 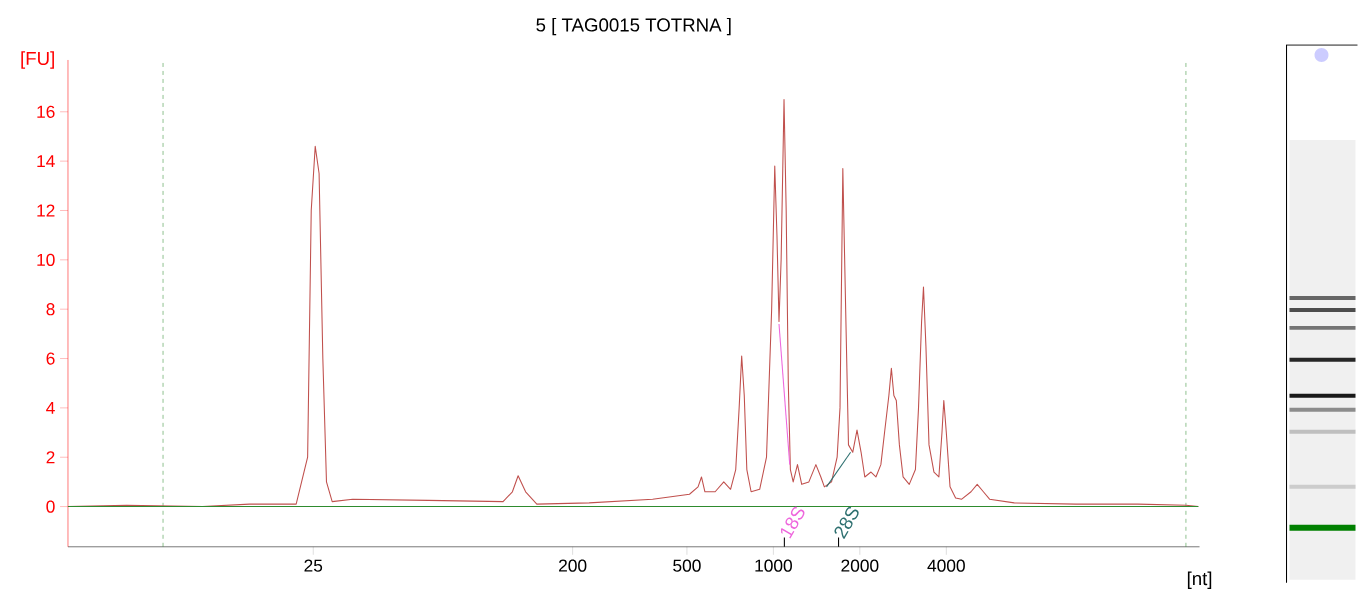 What do you see at coordinates (50, 358) in the screenshot?
I see `y-tick-label: 6` at bounding box center [50, 358].